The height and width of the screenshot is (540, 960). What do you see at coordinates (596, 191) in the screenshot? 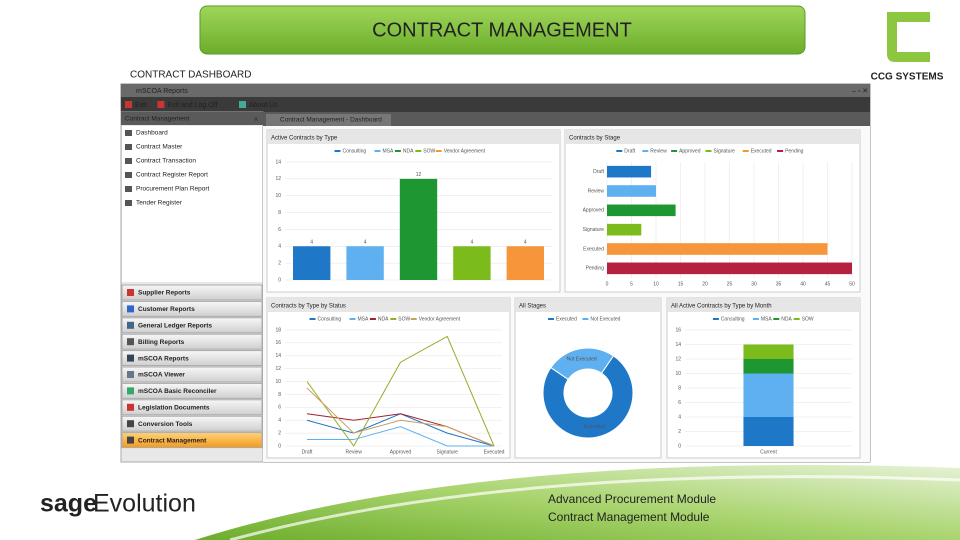
I see `y-category-label: Review` at bounding box center [596, 191].